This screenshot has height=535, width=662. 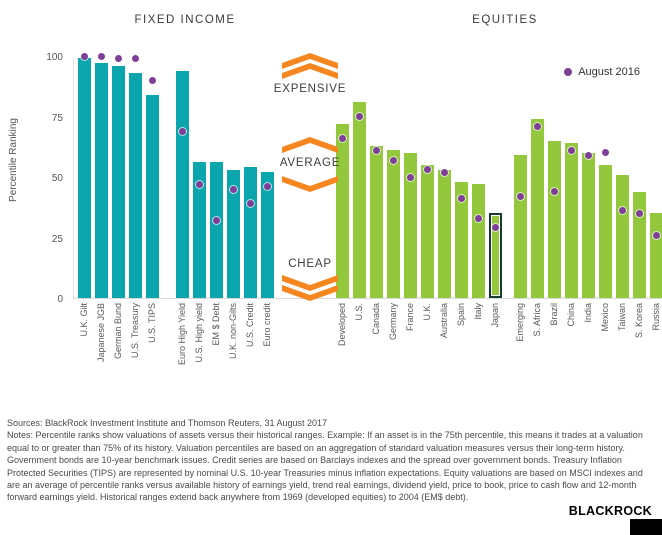 I want to click on august-2016-dot-s-korea, so click(x=639, y=213).